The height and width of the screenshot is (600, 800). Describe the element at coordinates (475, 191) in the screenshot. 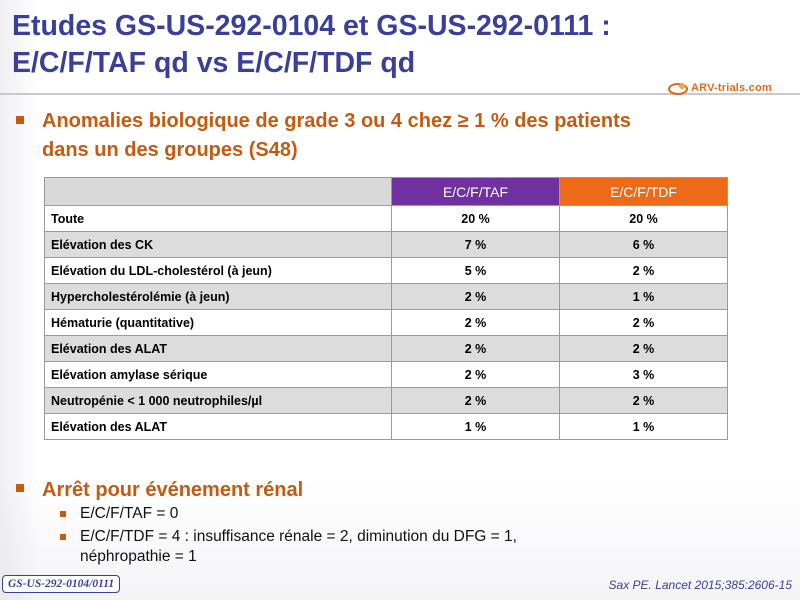

I see `header-taf: E/C/F/TAF` at that location.